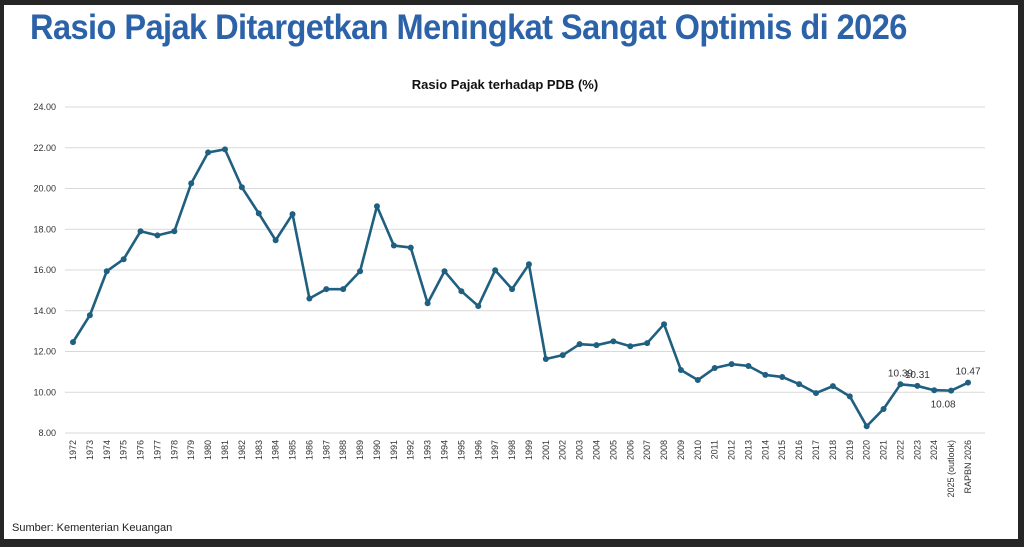 The image size is (1024, 547). Describe the element at coordinates (394, 450) in the screenshot. I see `x-tick-label: 1991` at that location.